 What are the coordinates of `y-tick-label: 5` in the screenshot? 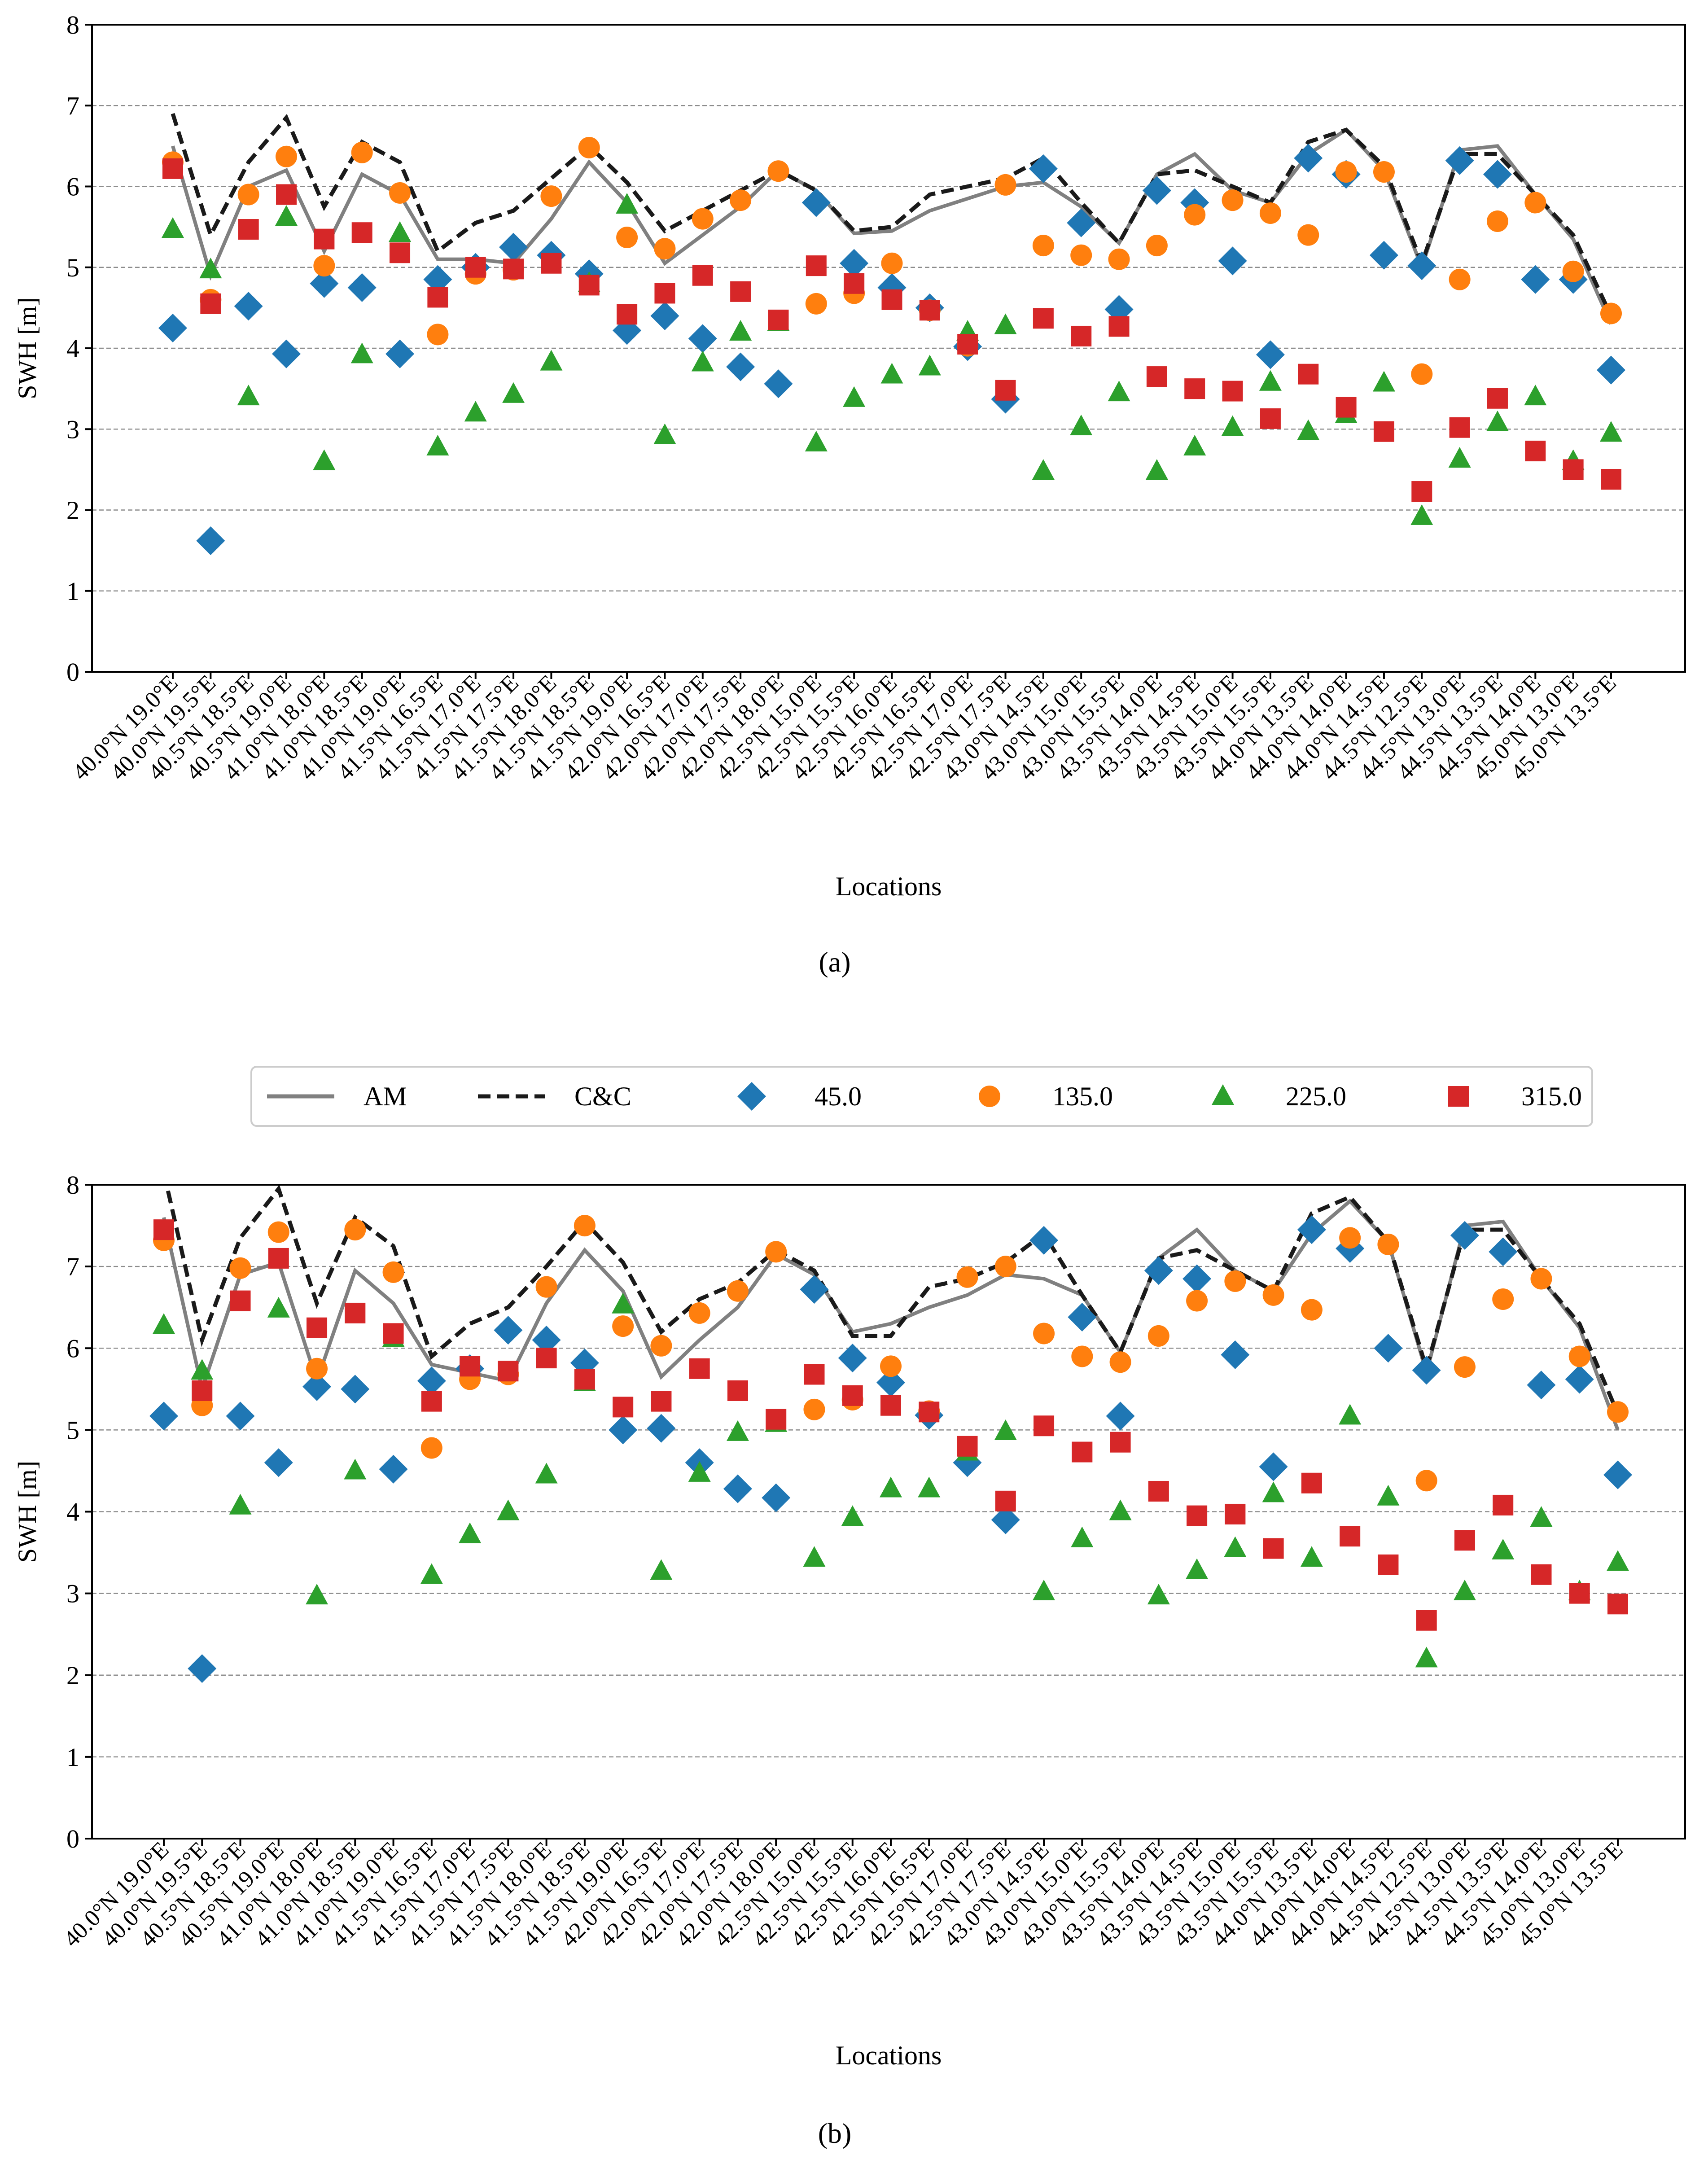 It's located at (73, 267).